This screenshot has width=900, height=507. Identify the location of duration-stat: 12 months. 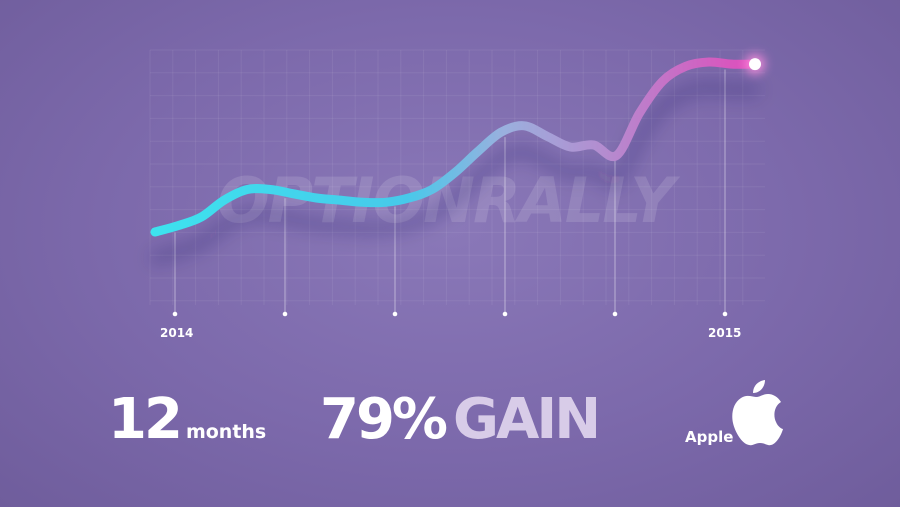
(187, 420).